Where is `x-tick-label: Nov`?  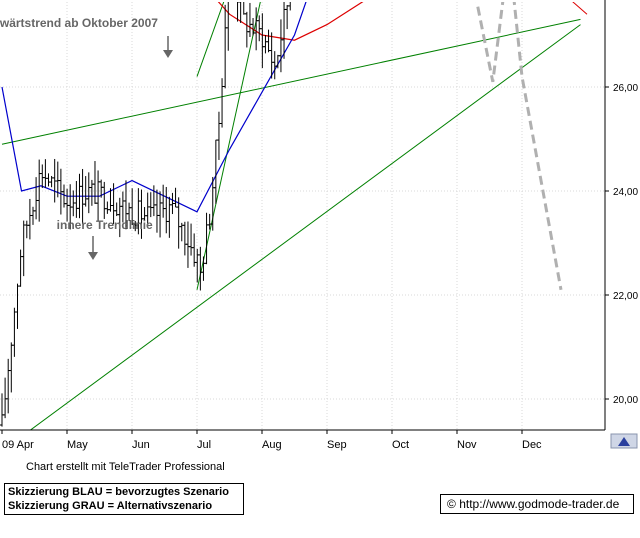 x-tick-label: Nov is located at coordinates (467, 445).